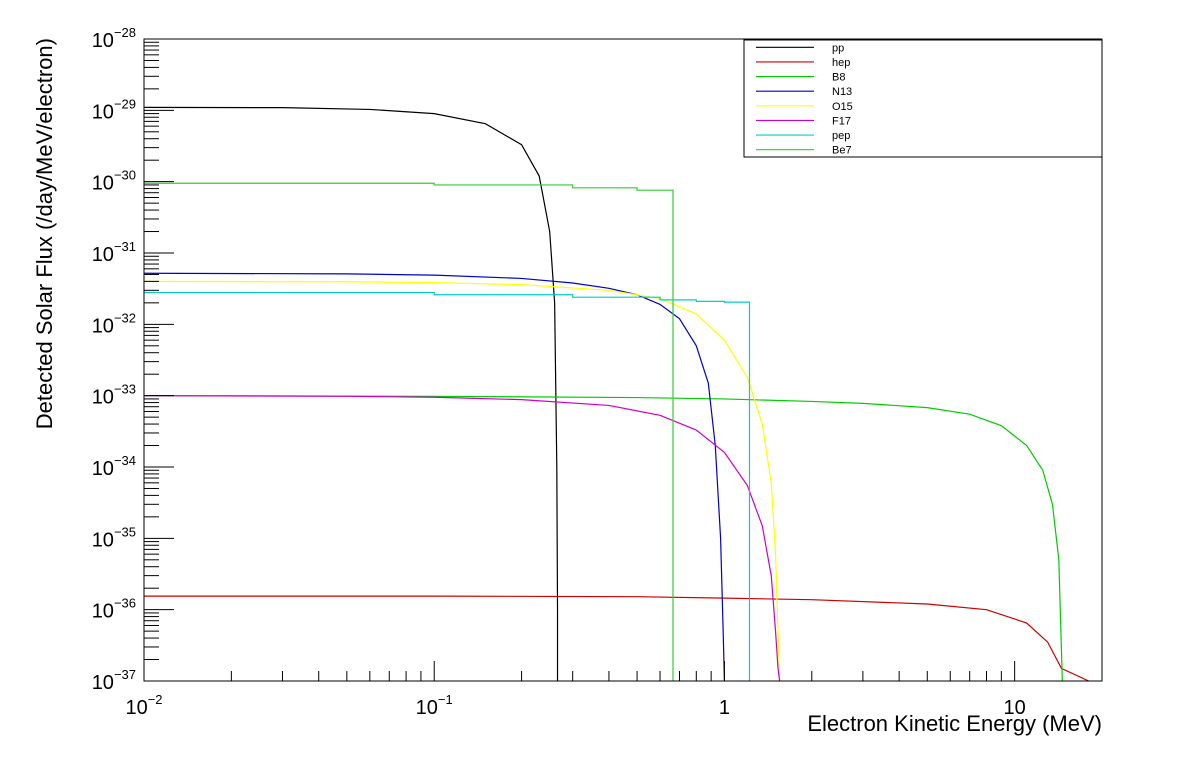 The height and width of the screenshot is (779, 1198). What do you see at coordinates (114, 680) in the screenshot?
I see `y-tick-label: 10−37` at bounding box center [114, 680].